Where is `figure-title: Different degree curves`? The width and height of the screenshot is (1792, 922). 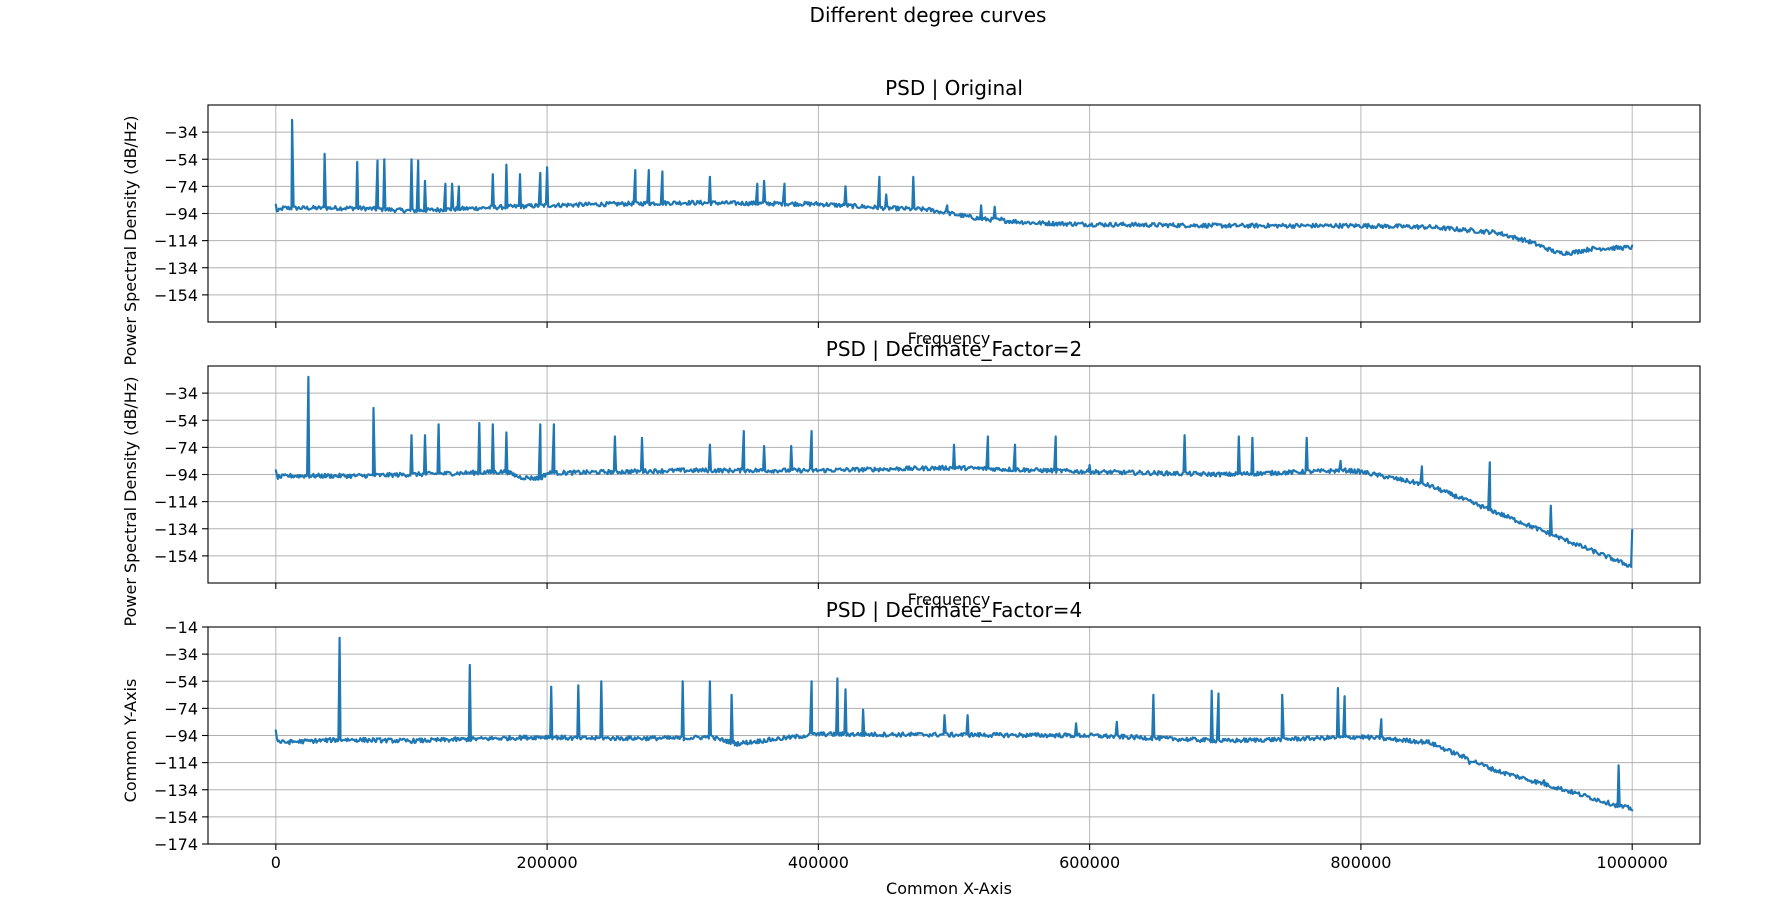
figure-title: Different degree curves is located at coordinates (928, 15).